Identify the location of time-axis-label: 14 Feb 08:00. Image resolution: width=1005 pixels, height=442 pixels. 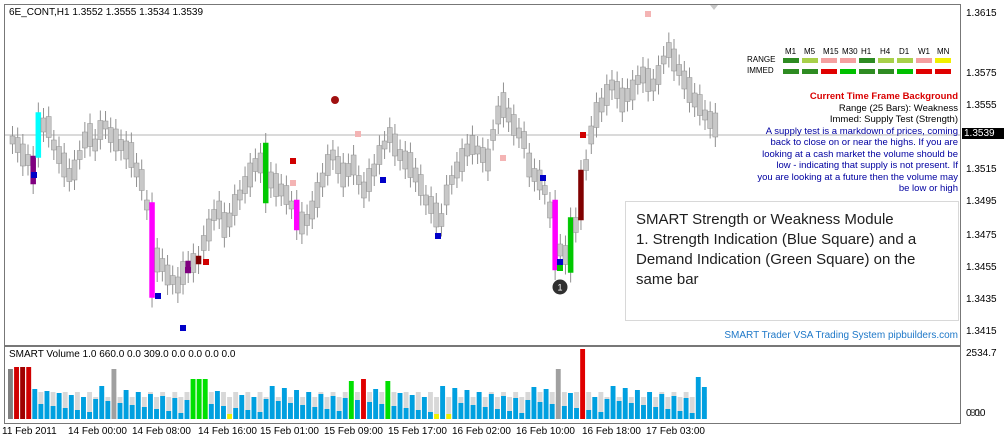
(161, 431).